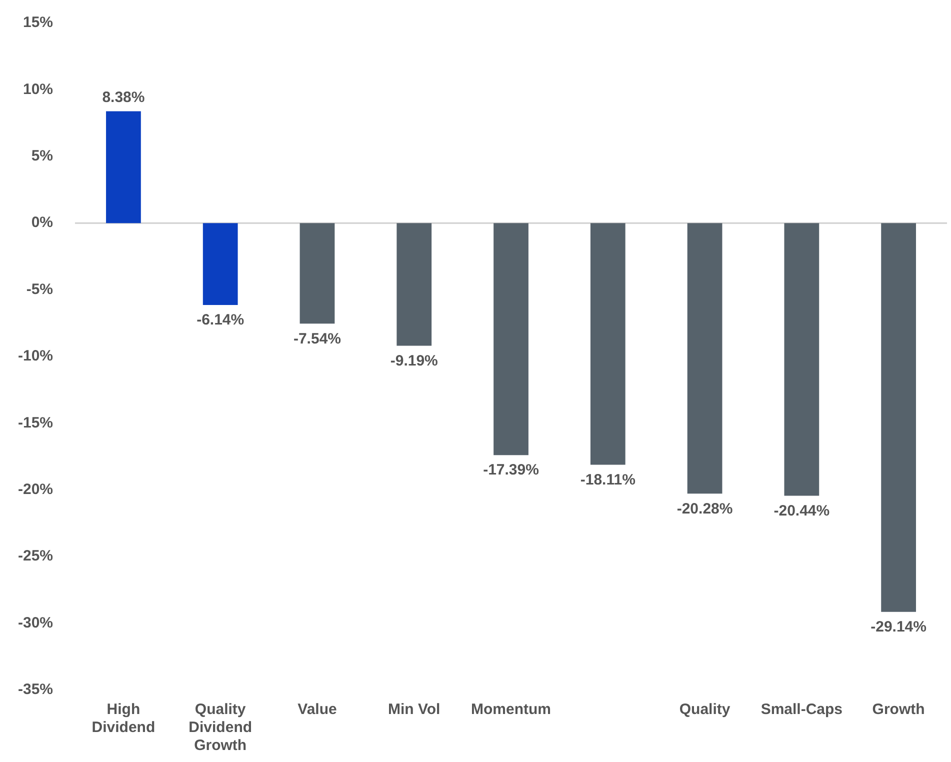  Describe the element at coordinates (36, 356) in the screenshot. I see `y-tick-label: -10%` at that location.